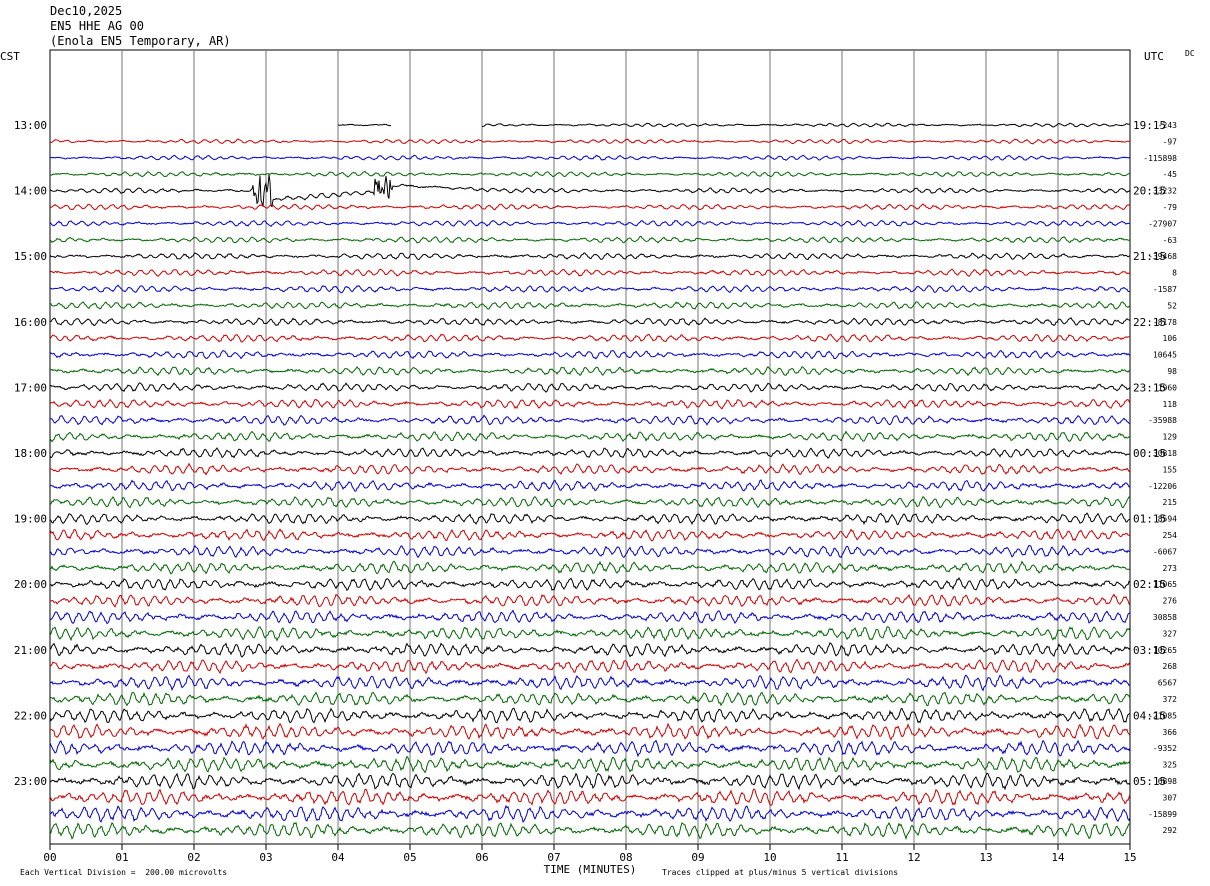  I want to click on station-code: EN5 HHE AG 00, so click(97, 26).